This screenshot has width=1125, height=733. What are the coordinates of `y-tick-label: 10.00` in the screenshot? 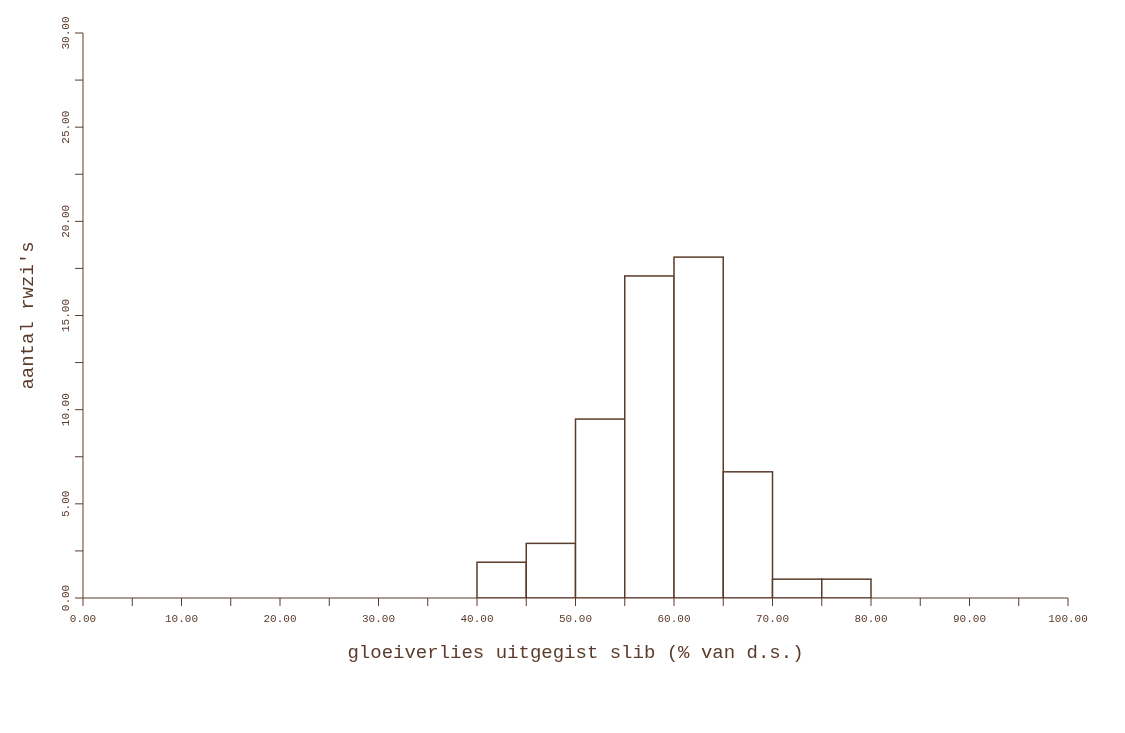 It's located at (66, 410).